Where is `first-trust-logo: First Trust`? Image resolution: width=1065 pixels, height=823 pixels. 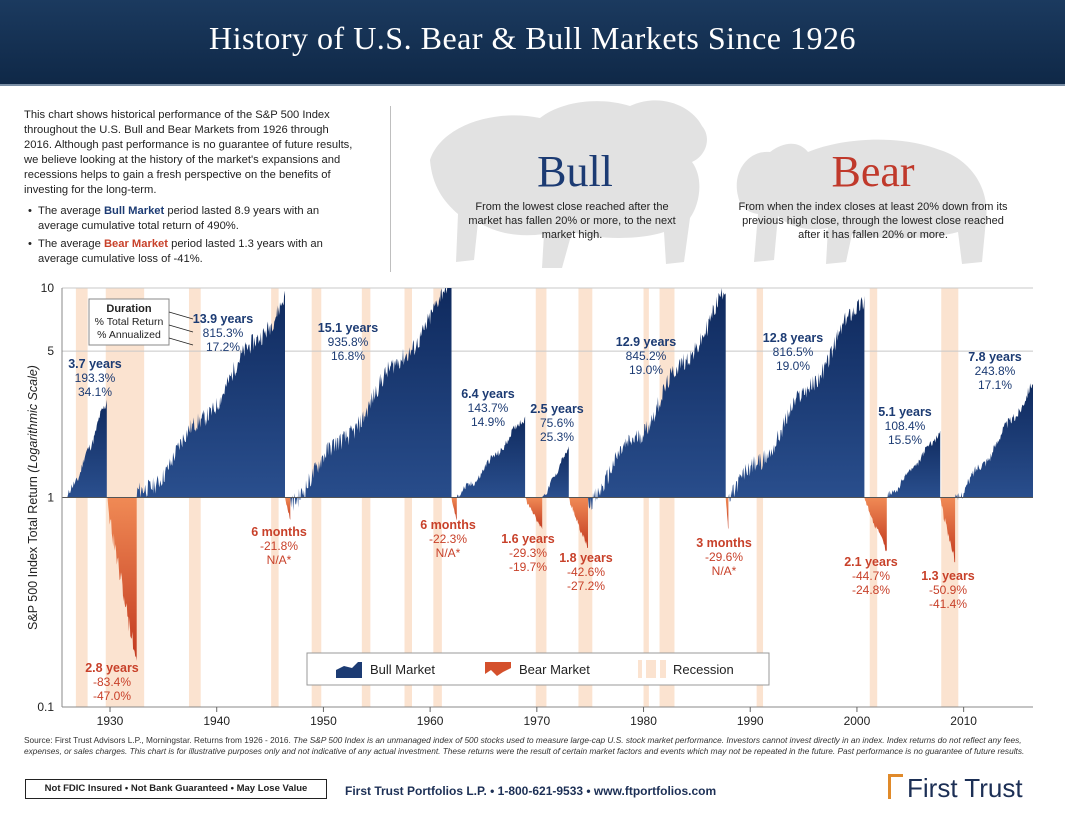
first-trust-logo: First Trust is located at coordinates (955, 788).